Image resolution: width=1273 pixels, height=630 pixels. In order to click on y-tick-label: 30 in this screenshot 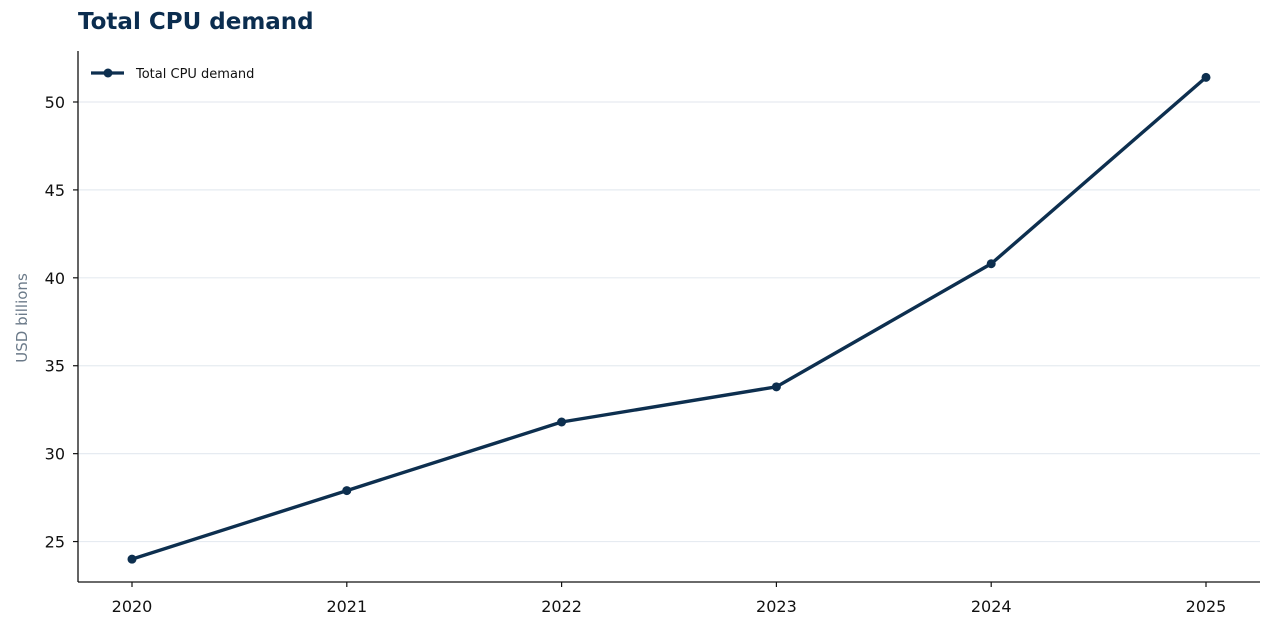, I will do `click(55, 454)`.